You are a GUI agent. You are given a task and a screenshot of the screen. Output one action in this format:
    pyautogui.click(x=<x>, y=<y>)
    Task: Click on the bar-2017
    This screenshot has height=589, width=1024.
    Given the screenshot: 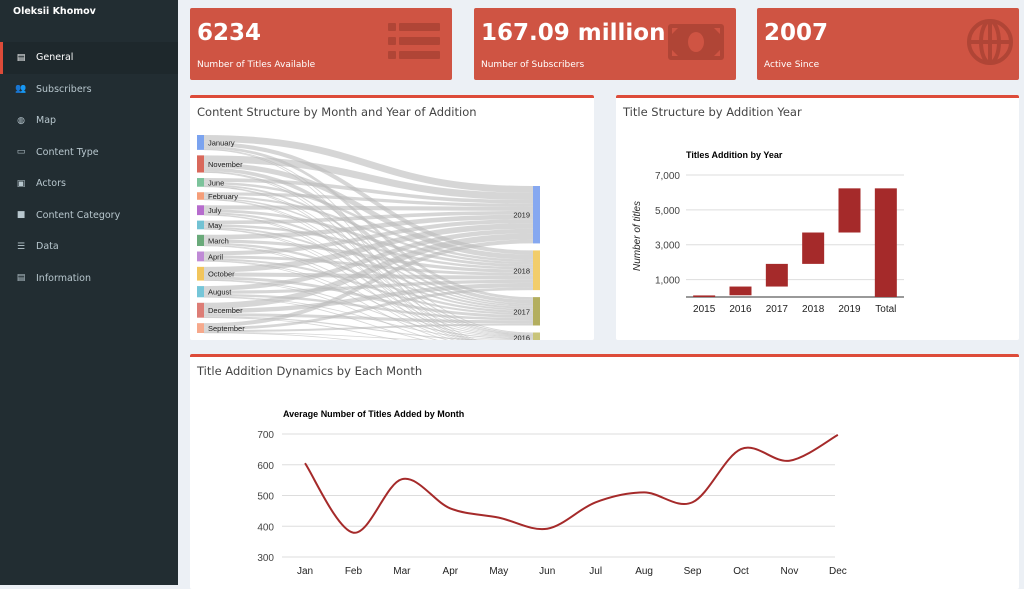 What is the action you would take?
    pyautogui.click(x=776, y=275)
    